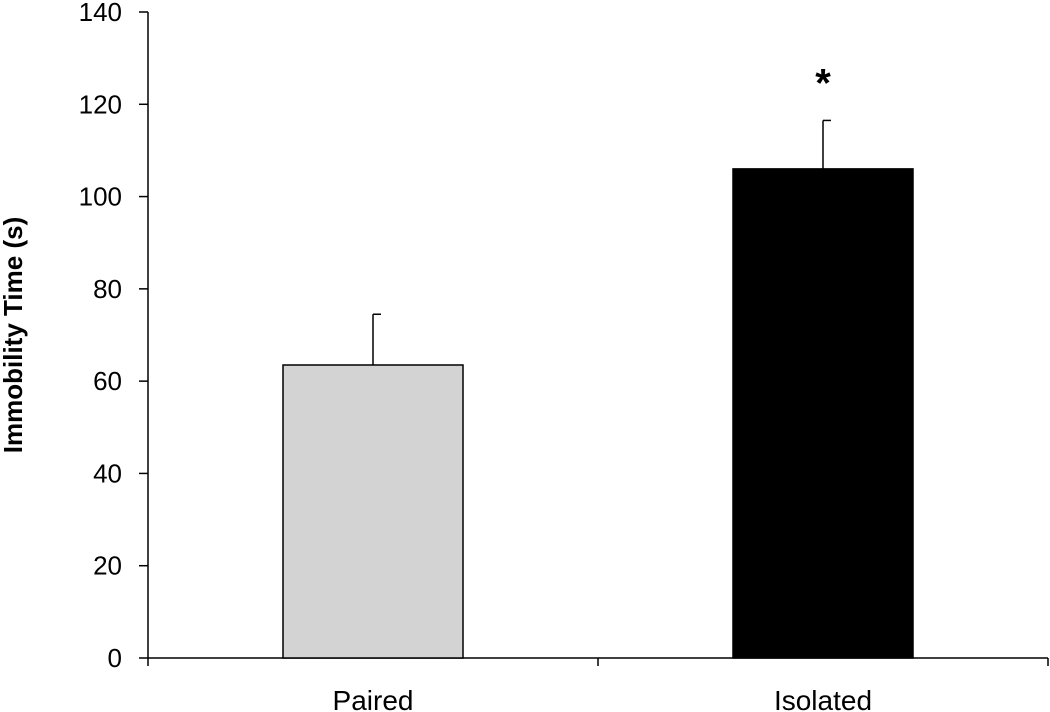 This screenshot has height=712, width=1050. Describe the element at coordinates (14, 335) in the screenshot. I see `y-axis-label: Immobility Time (s)` at that location.